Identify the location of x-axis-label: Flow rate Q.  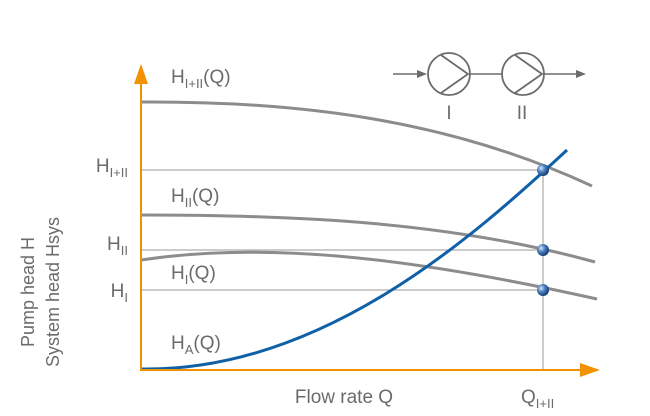
(344, 397).